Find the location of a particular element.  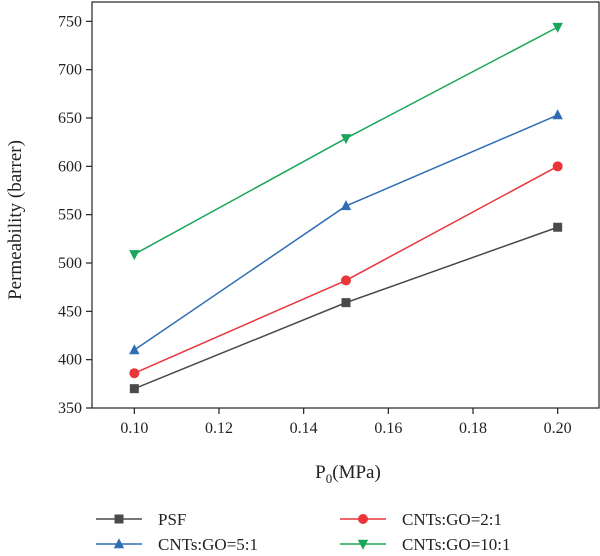

legend-item: CNTs:GO=2:1 is located at coordinates (421, 519).